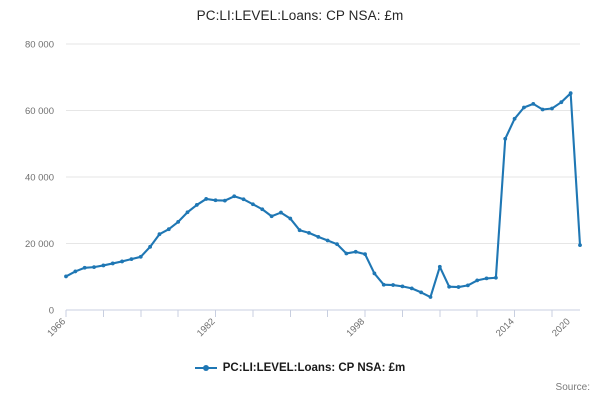 This screenshot has width=600, height=400. Describe the element at coordinates (39, 244) in the screenshot. I see `y-tick-label: 20 000` at that location.